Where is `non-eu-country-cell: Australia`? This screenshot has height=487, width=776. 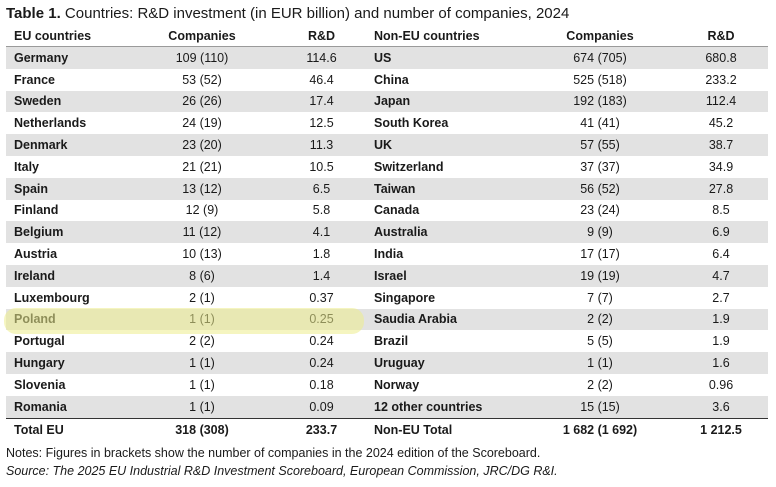
non-eu-country-cell: Australia is located at coordinates (446, 232).